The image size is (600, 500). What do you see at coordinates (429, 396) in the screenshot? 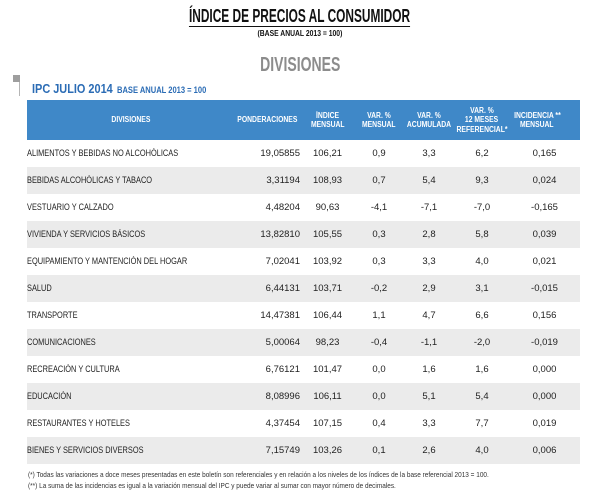
I see `cell-var-acumulada: 5,1` at bounding box center [429, 396].